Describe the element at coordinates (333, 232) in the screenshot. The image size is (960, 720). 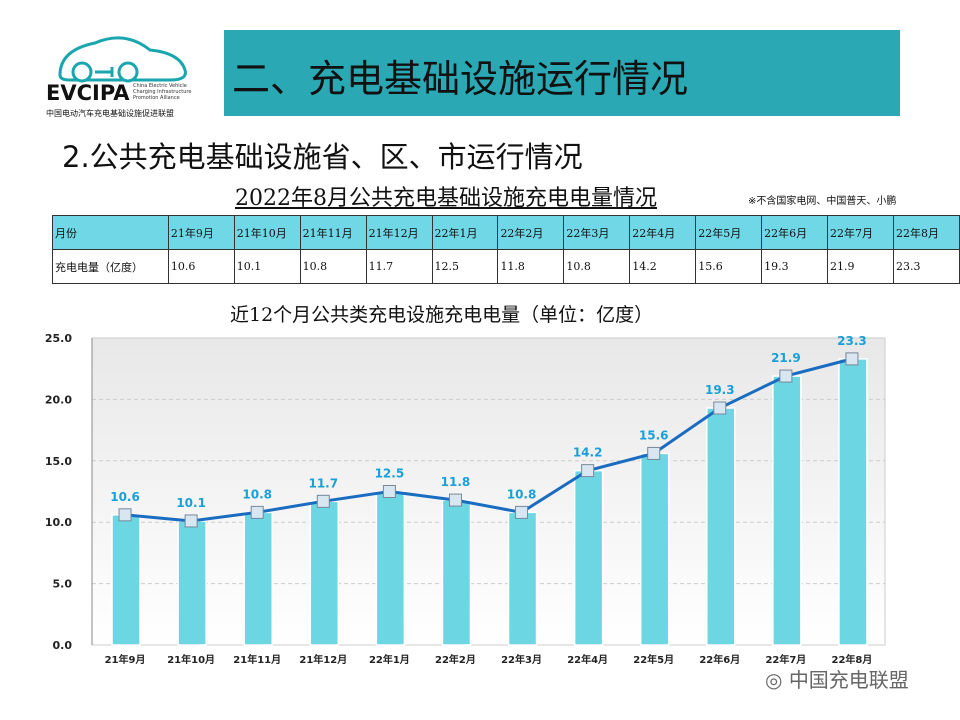
I see `table-header-cell: 21年11月` at that location.